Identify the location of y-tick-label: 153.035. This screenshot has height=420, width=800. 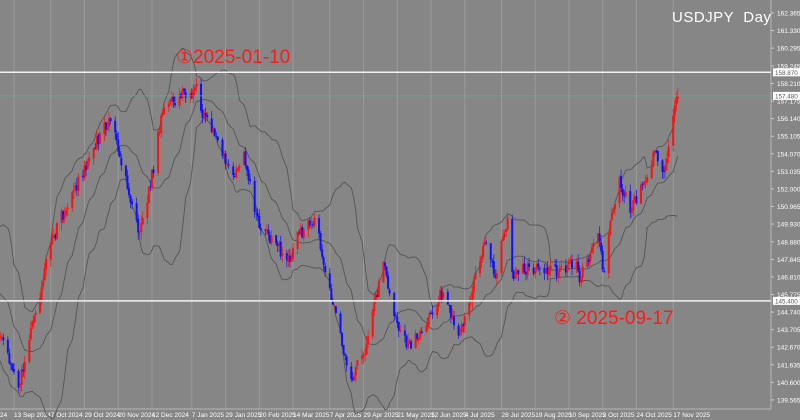
(788, 172).